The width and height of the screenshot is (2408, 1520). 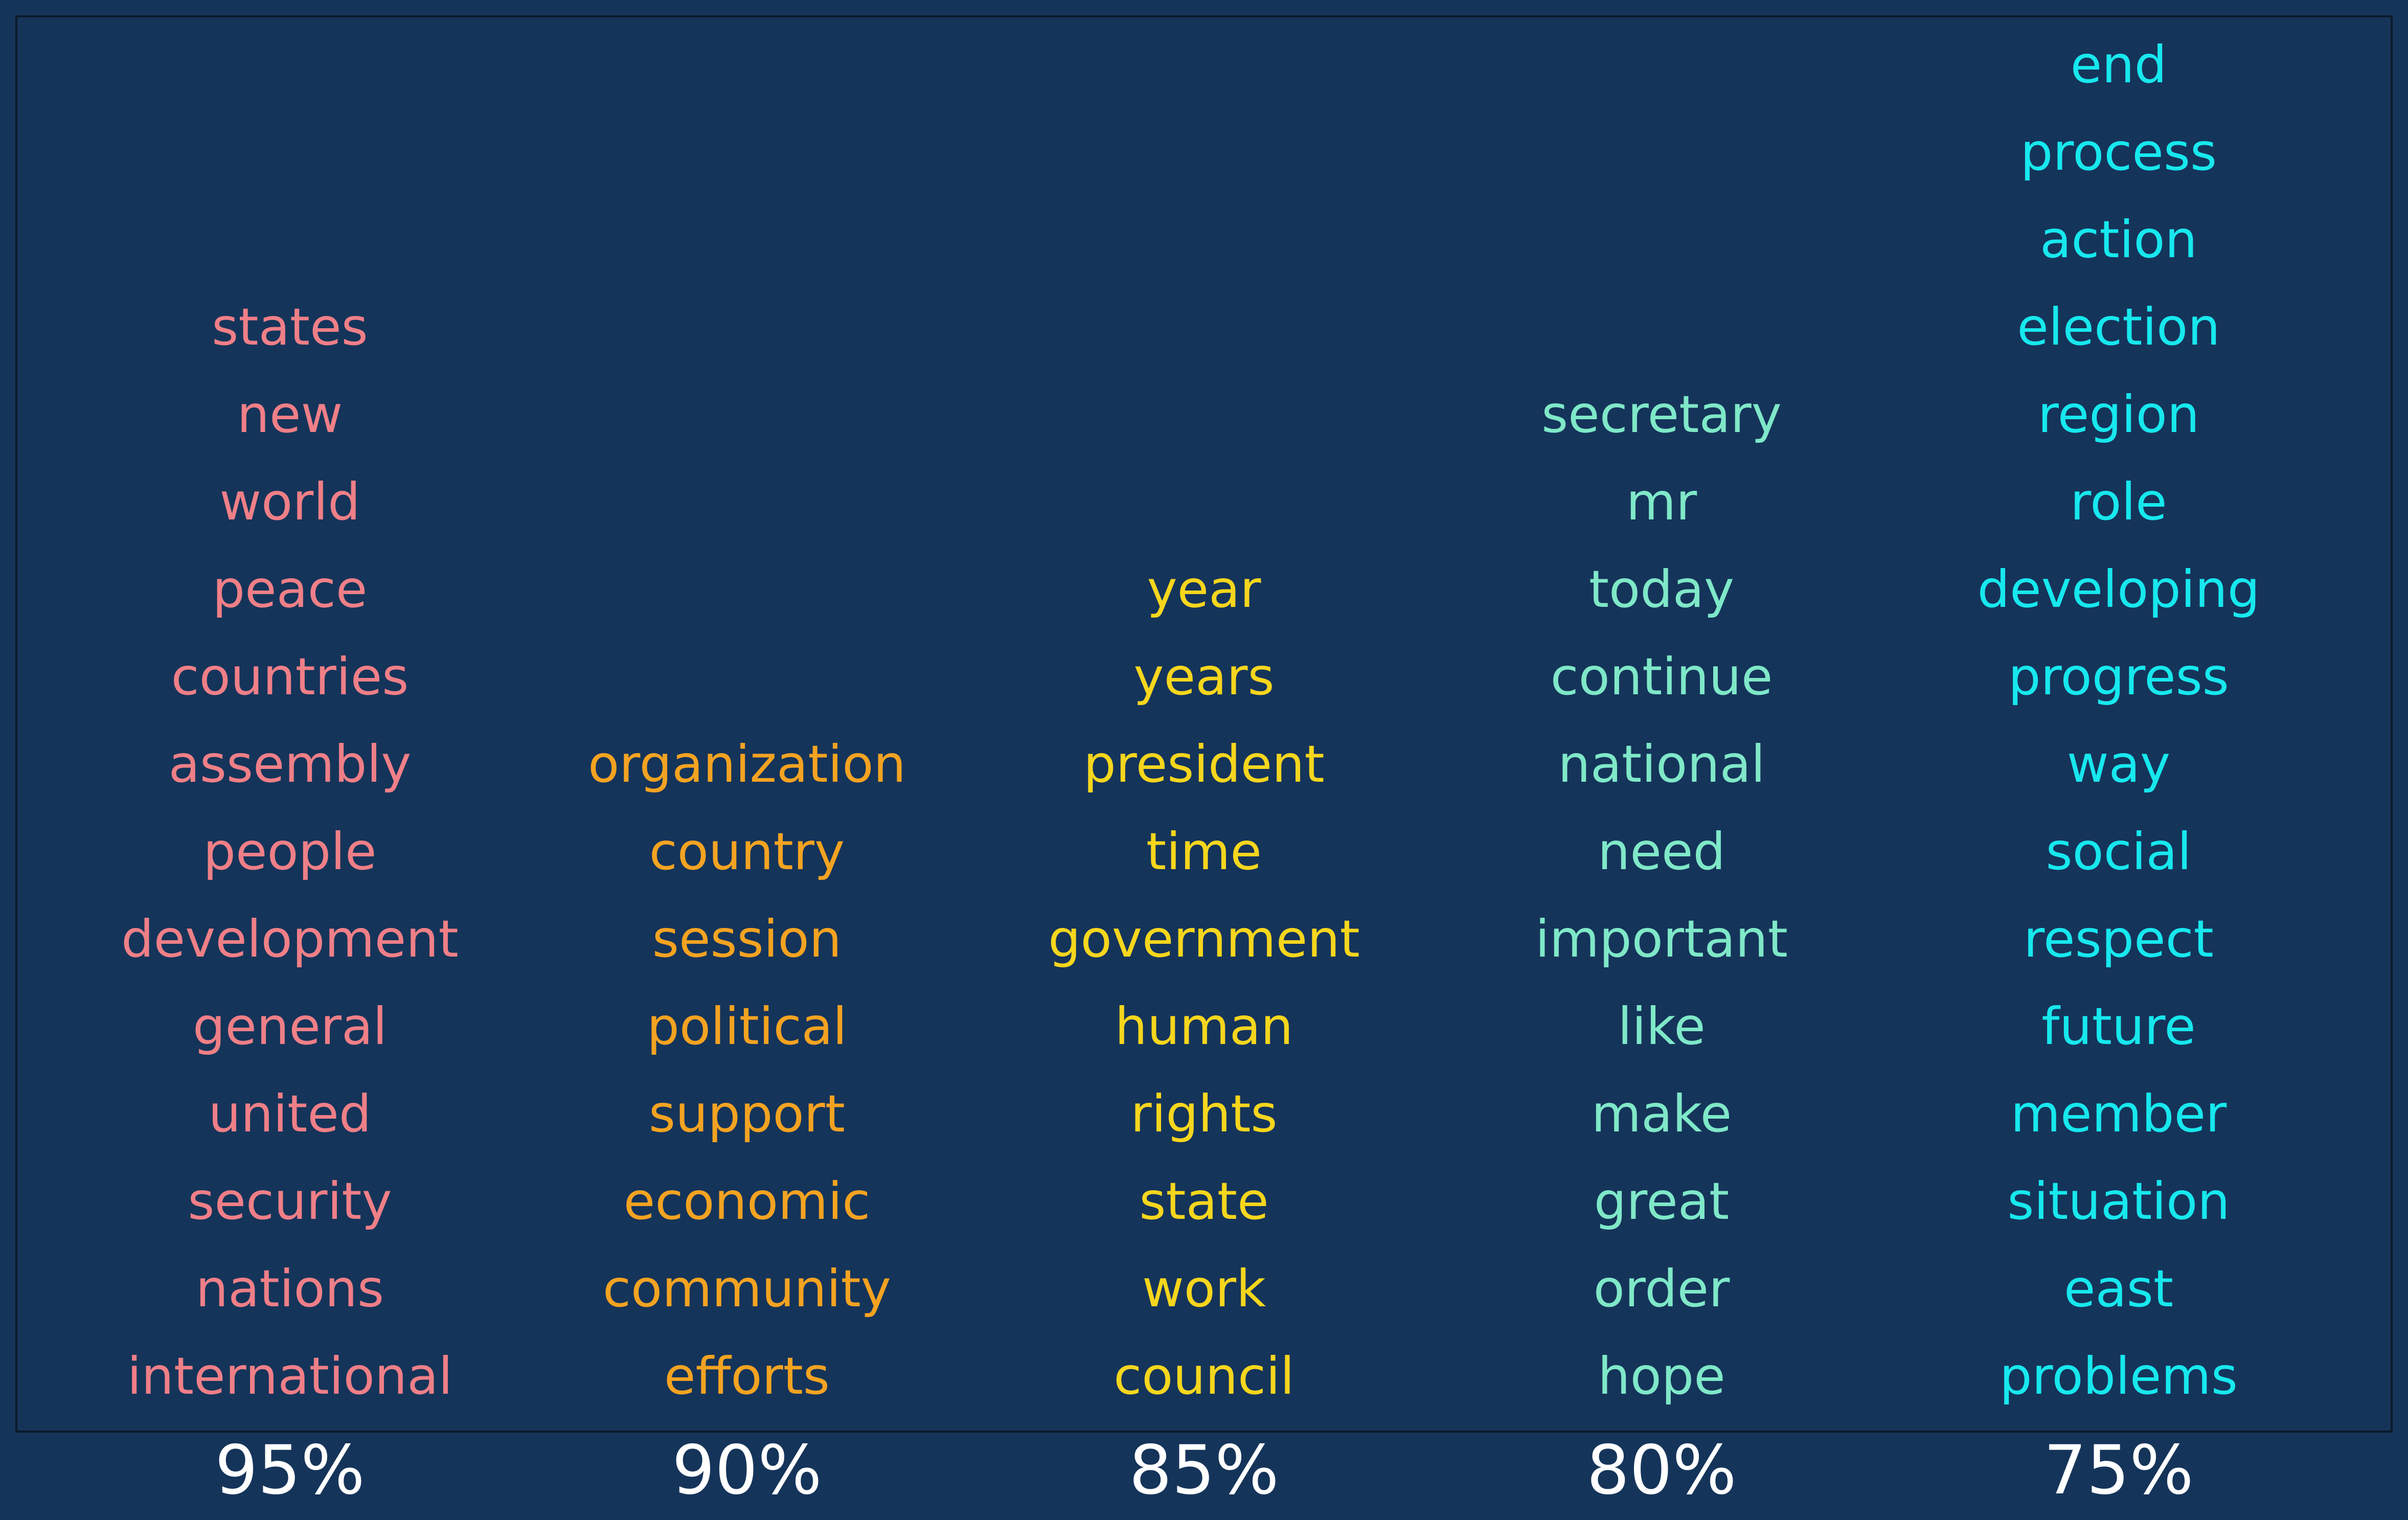 I want to click on word-3-10: council, so click(x=1204, y=1376).